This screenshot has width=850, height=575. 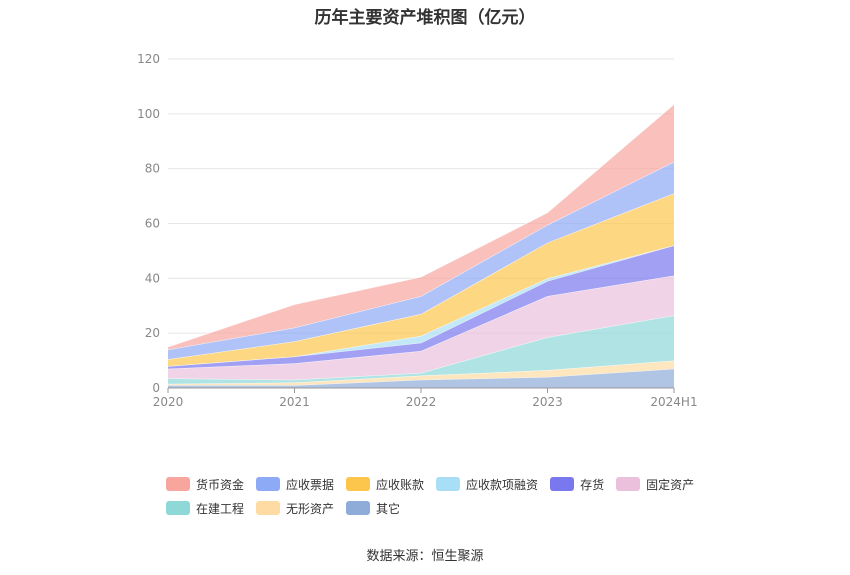 I want to click on x-tick-label: 2022, so click(x=421, y=402).